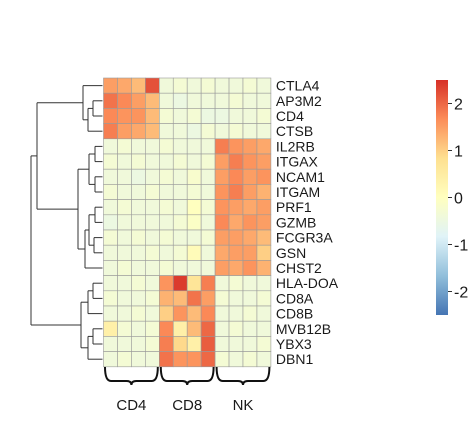 This screenshot has height=440, width=470. Describe the element at coordinates (297, 162) in the screenshot. I see `row-label: ITGAX` at that location.